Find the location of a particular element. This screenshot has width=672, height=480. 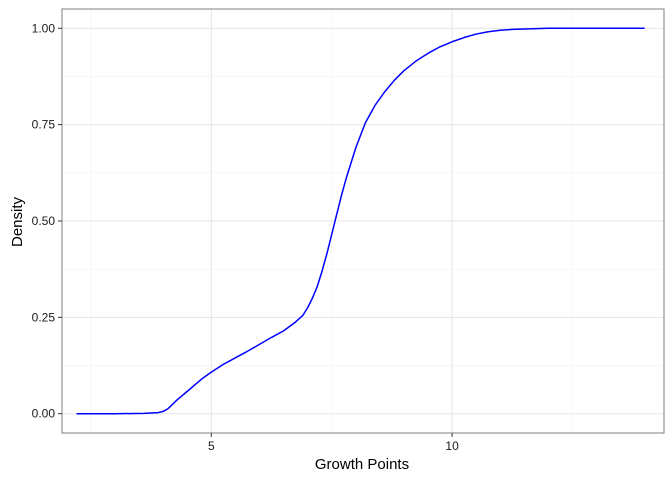

y-axis-title: Density is located at coordinates (17, 221).